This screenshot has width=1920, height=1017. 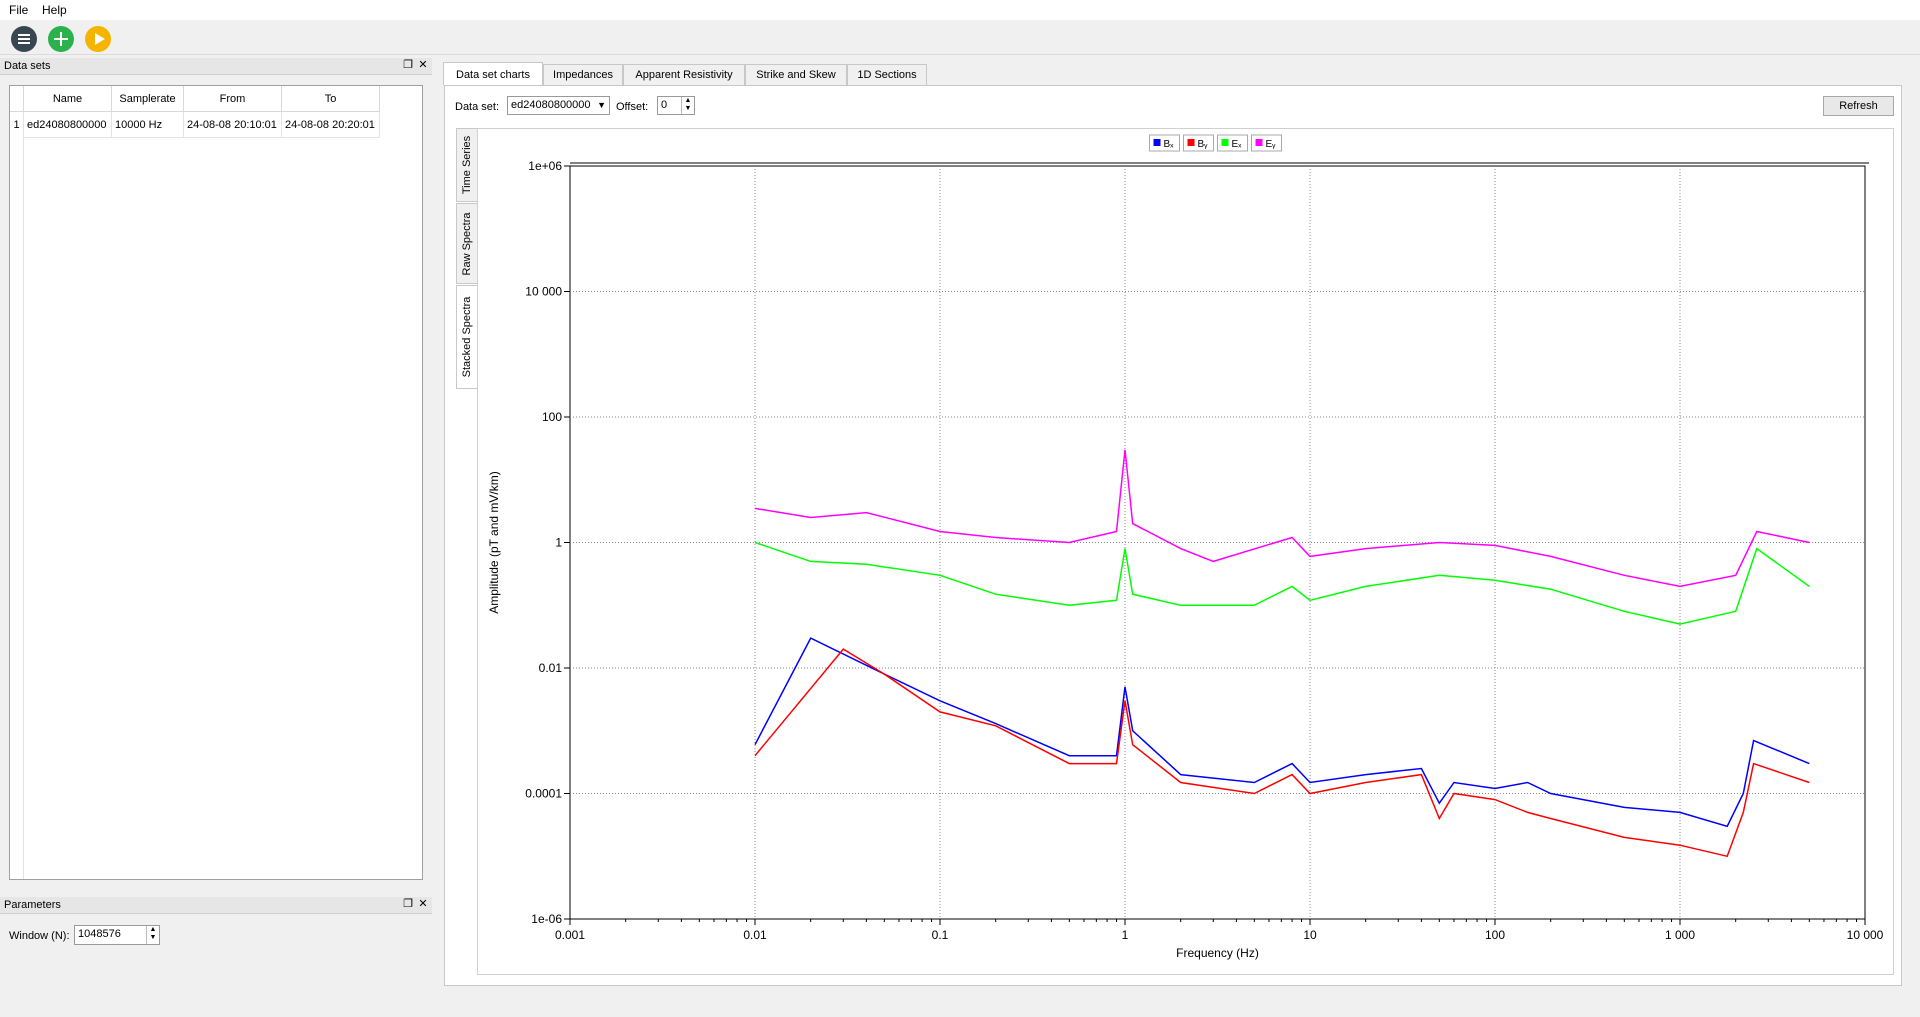 I want to click on refresh-button: Refresh, so click(x=1858, y=106).